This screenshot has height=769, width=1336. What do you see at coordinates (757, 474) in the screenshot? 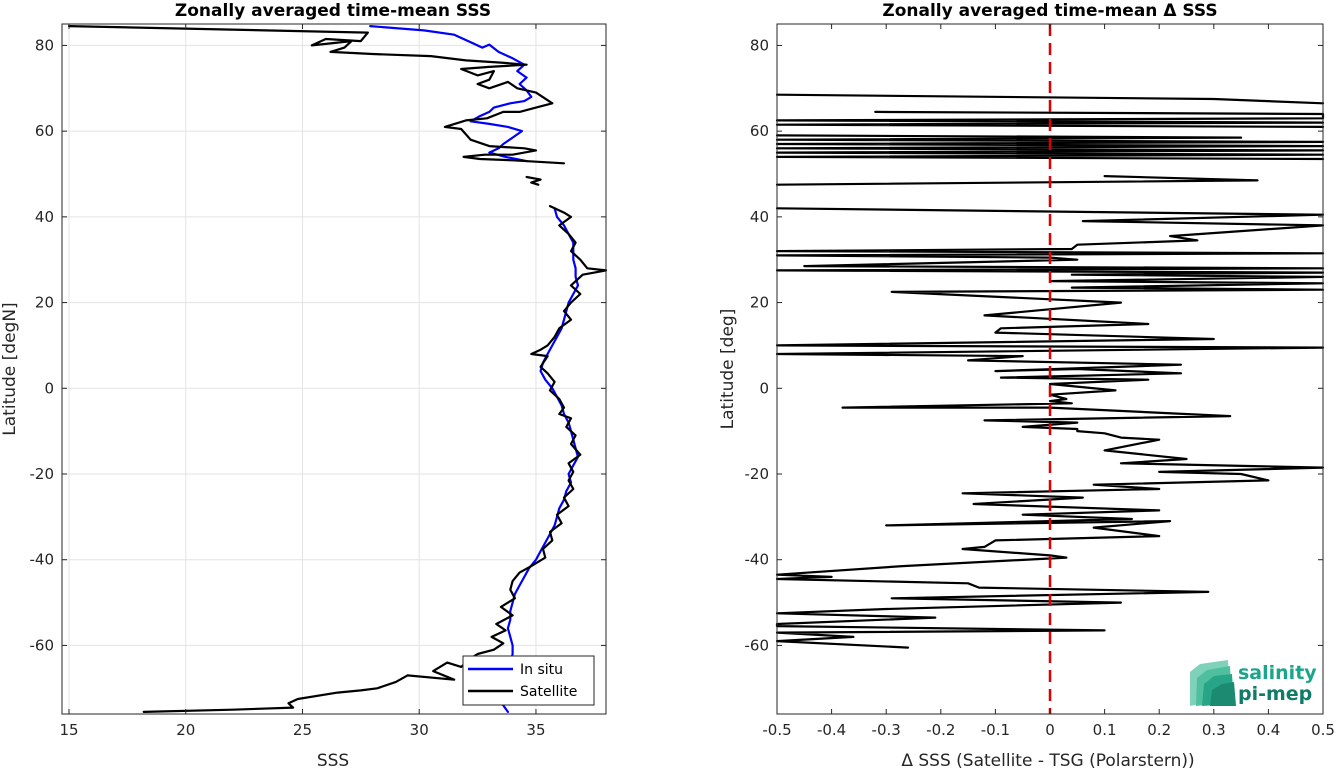
I see `right-y-tick-label: -20` at bounding box center [757, 474].